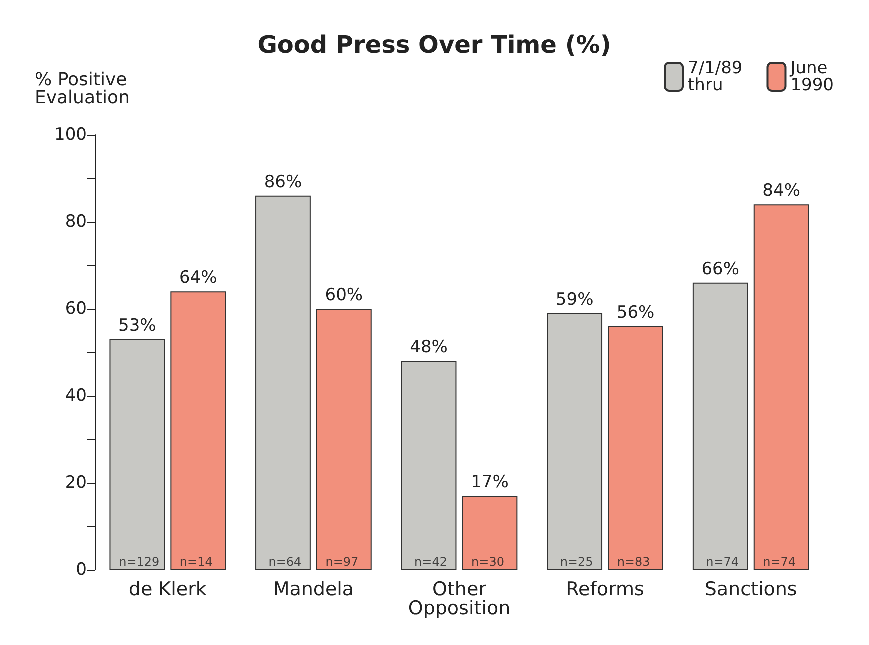 This screenshot has height=645, width=869. Describe the element at coordinates (70, 135) in the screenshot. I see `y-tick-label: 100` at that location.